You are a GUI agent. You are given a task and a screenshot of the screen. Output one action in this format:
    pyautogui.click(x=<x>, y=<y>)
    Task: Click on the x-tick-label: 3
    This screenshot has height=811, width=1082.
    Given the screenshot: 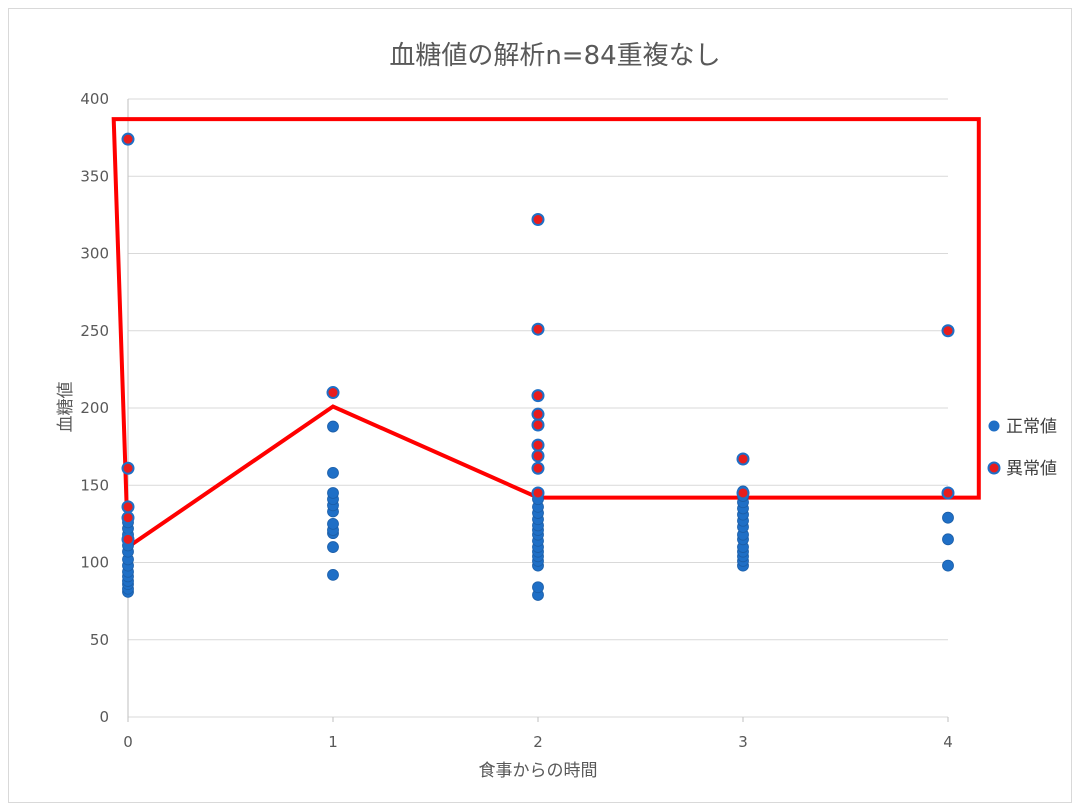 What is the action you would take?
    pyautogui.click(x=743, y=742)
    